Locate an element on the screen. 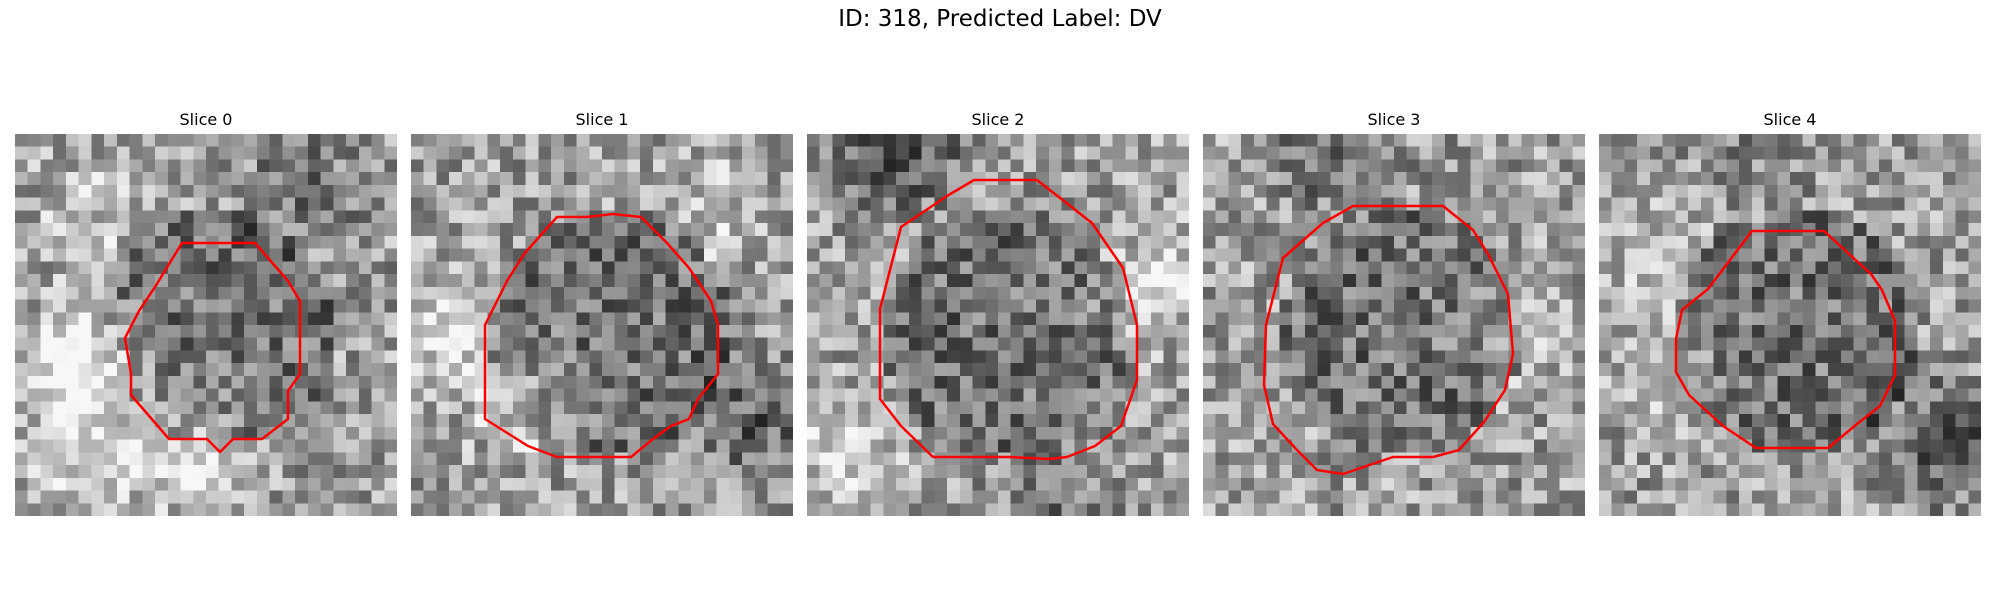  slice-panel-1: Slice 1 is located at coordinates (602, 312).